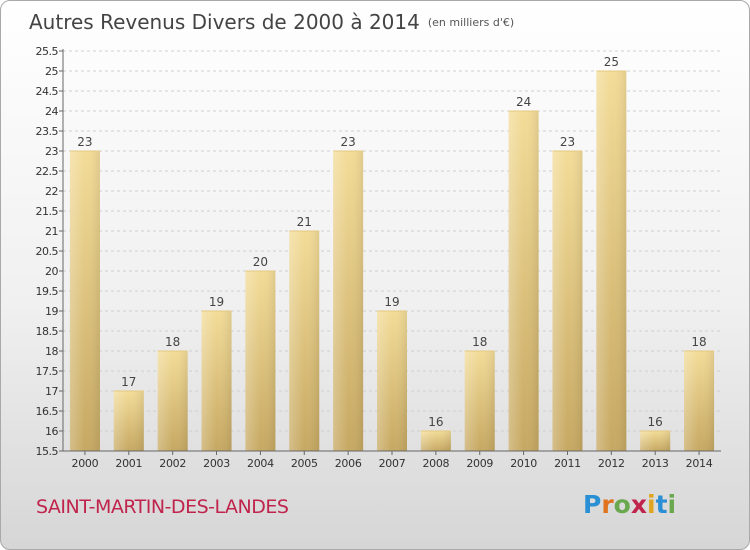 The image size is (750, 550). I want to click on y-tick-label: 20.5, so click(47, 251).